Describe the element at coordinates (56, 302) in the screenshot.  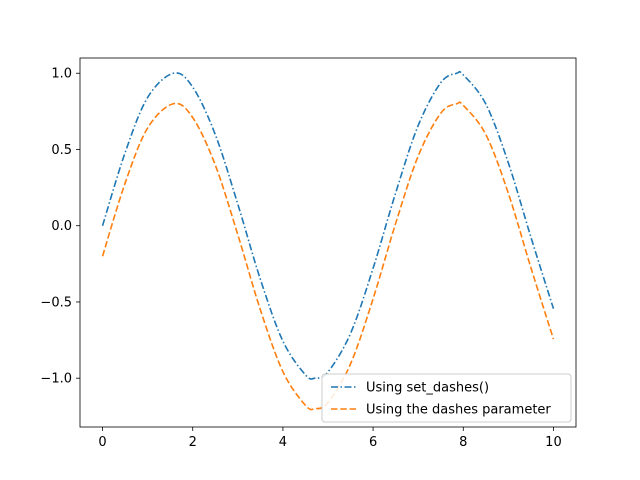
I see `y-tick-label: −0.5` at that location.